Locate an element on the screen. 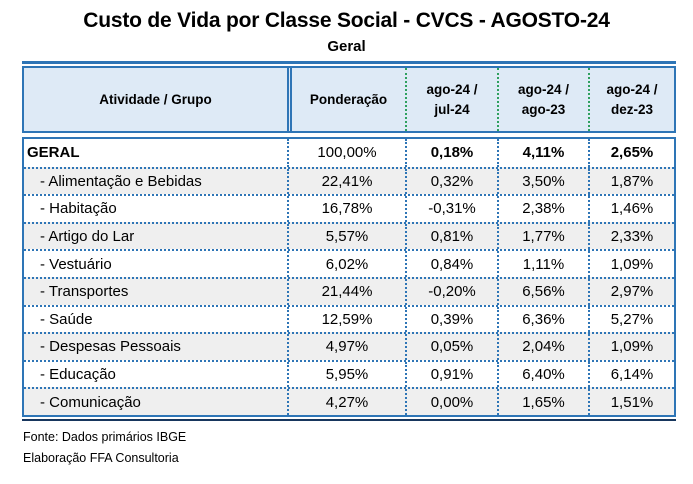 Image resolution: width=693 pixels, height=484 pixels. ago24-ago23-cell: 1,77% is located at coordinates (542, 236).